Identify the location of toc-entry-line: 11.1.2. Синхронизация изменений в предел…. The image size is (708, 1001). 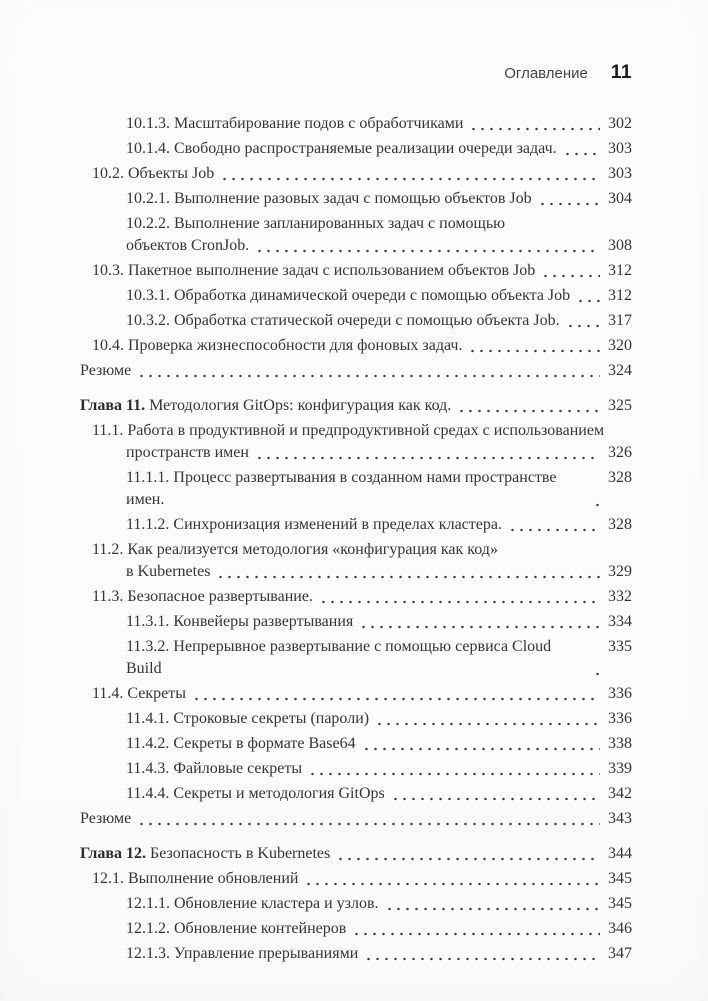
(379, 525).